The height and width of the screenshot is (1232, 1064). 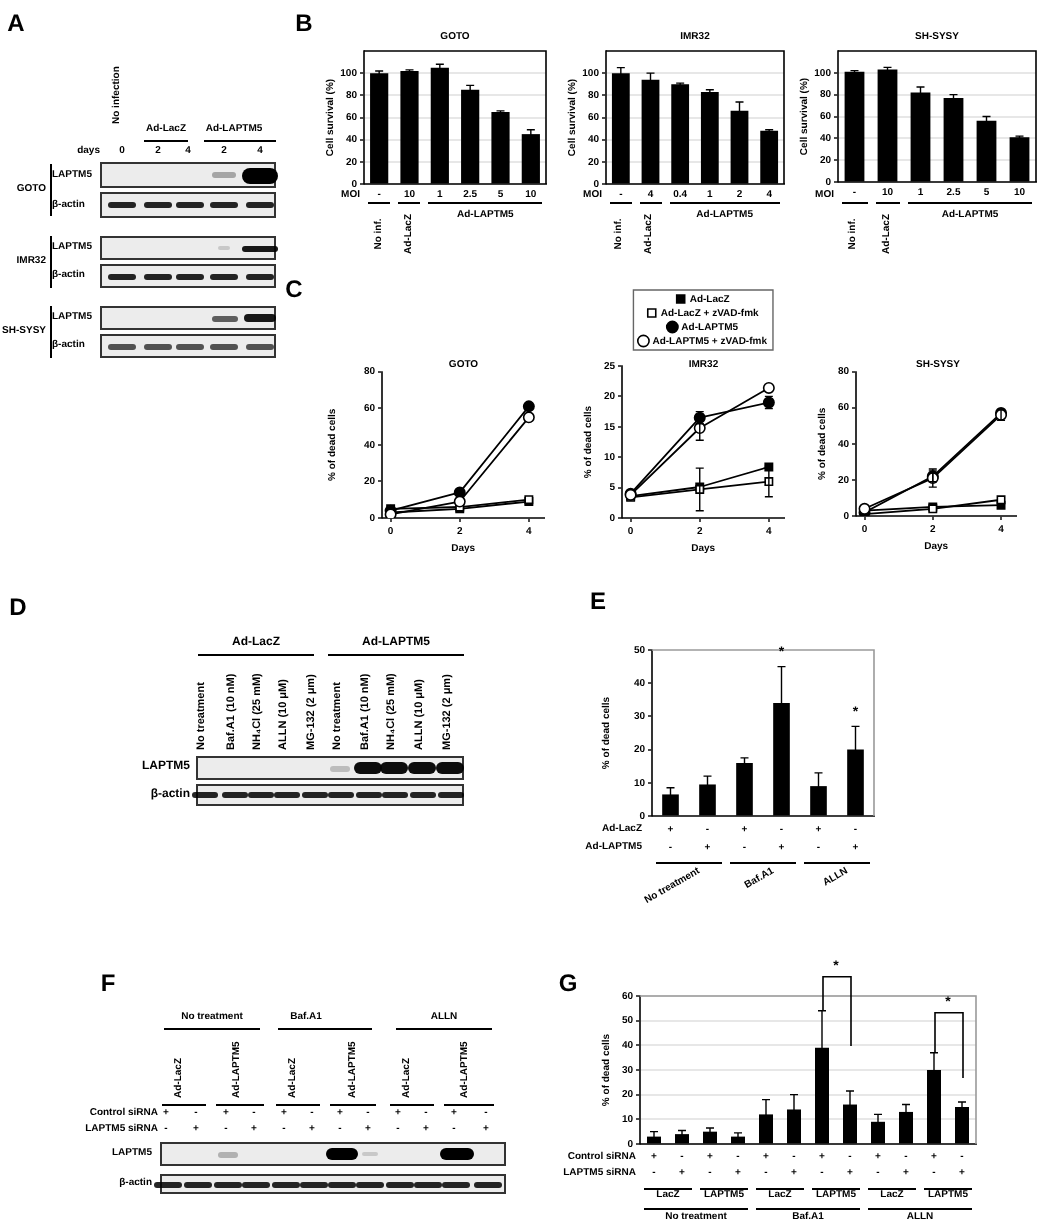 I want to click on text: B, so click(x=304, y=23).